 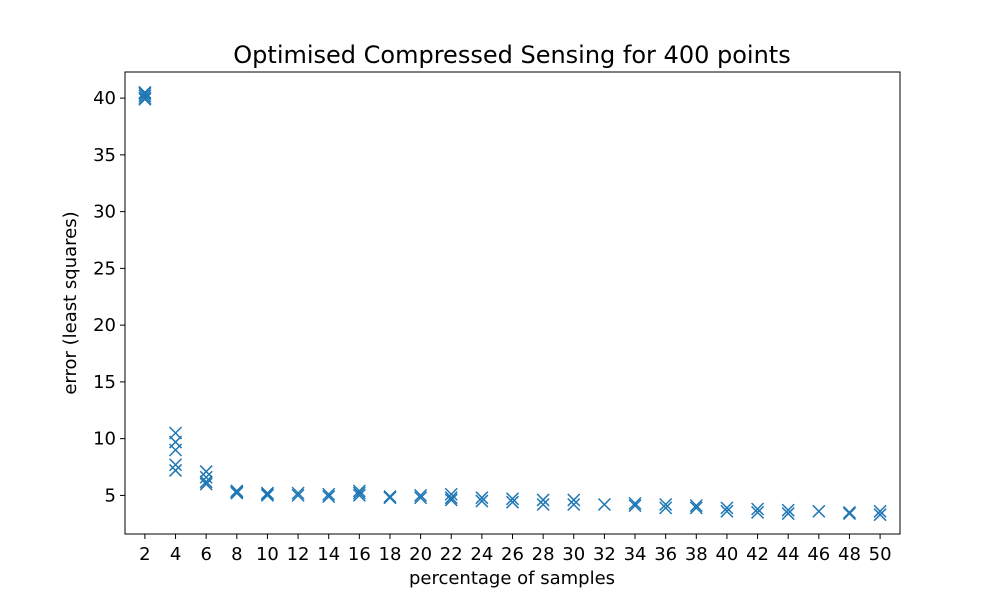 What do you see at coordinates (328, 554) in the screenshot?
I see `x-tick-label: 14` at bounding box center [328, 554].